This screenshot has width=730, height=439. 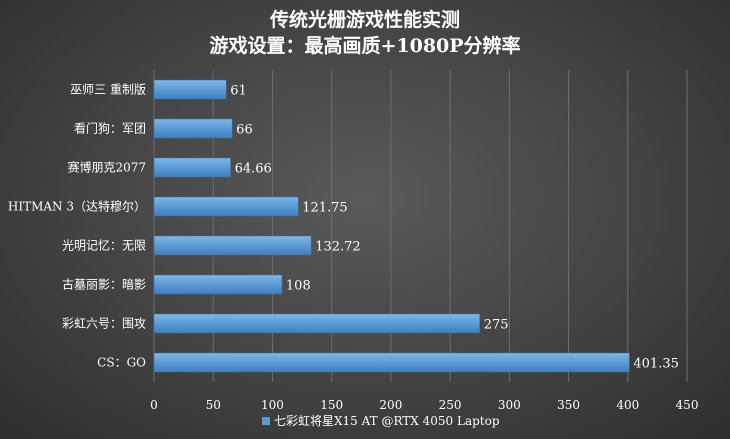 What do you see at coordinates (154, 405) in the screenshot?
I see `x-tick-label: 0` at bounding box center [154, 405].